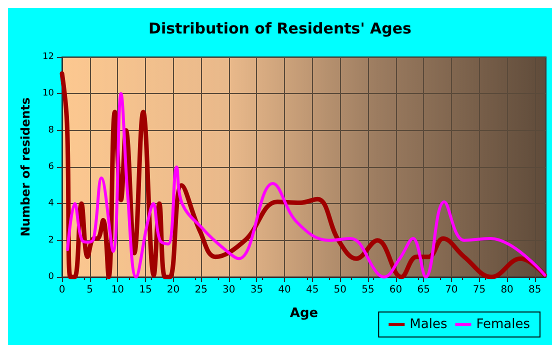 This screenshot has width=560, height=353. I want to click on x-tick-label: 85, so click(535, 290).